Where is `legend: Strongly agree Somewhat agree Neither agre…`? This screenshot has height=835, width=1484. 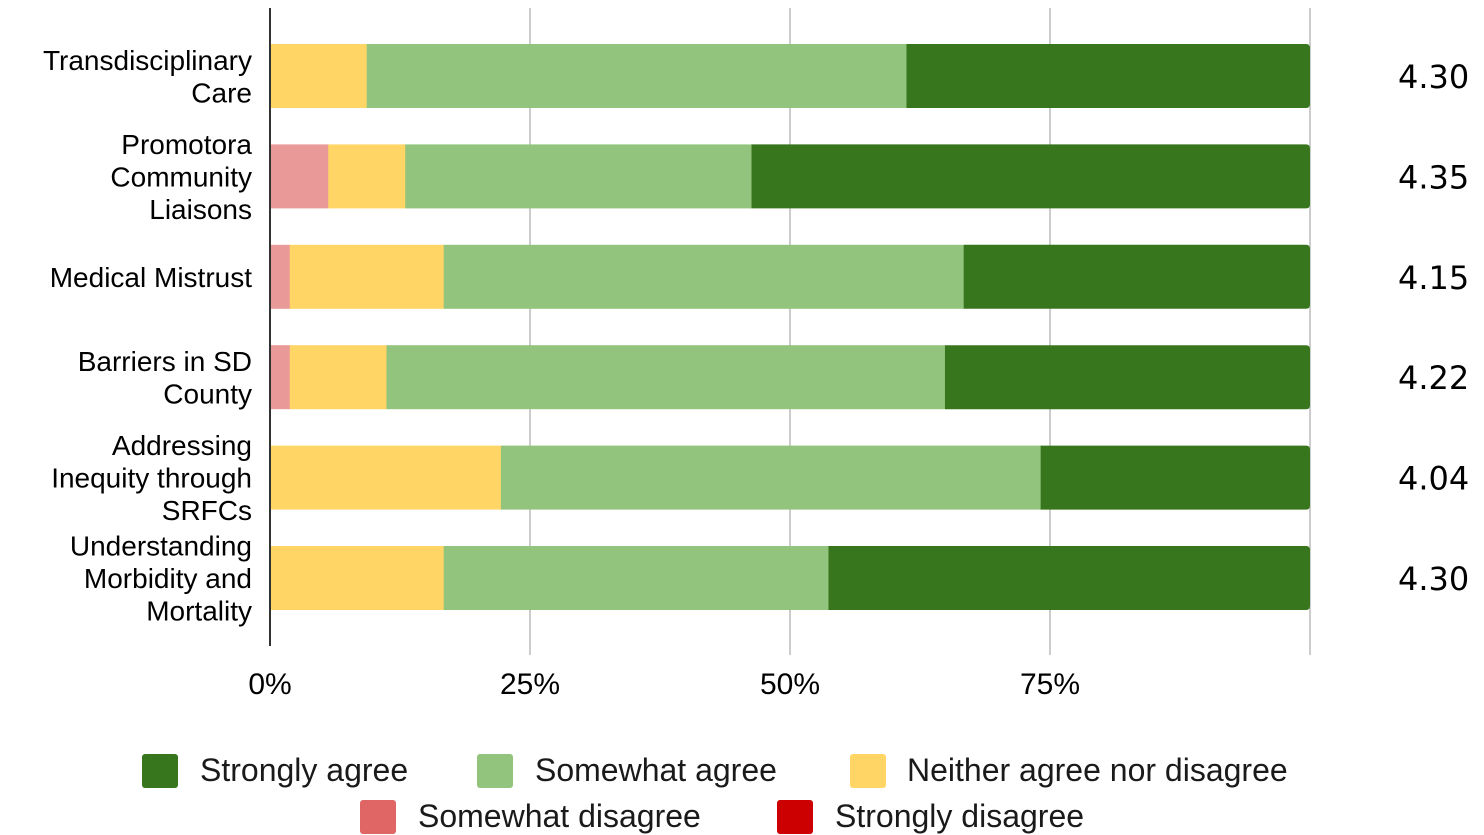 legend: Strongly agree Somewhat agree Neither agre… is located at coordinates (715, 793).